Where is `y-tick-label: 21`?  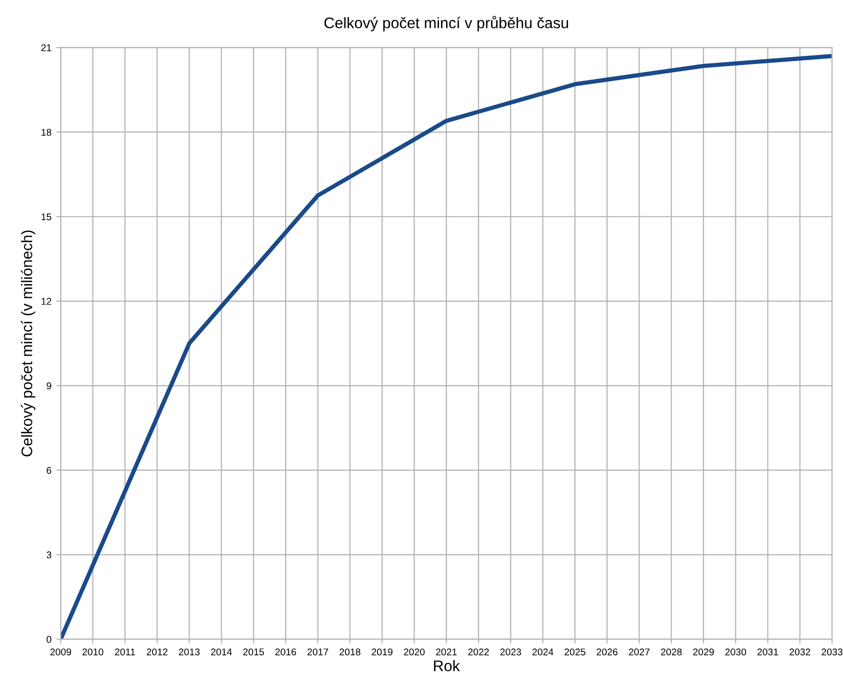
y-tick-label: 21 is located at coordinates (46, 48).